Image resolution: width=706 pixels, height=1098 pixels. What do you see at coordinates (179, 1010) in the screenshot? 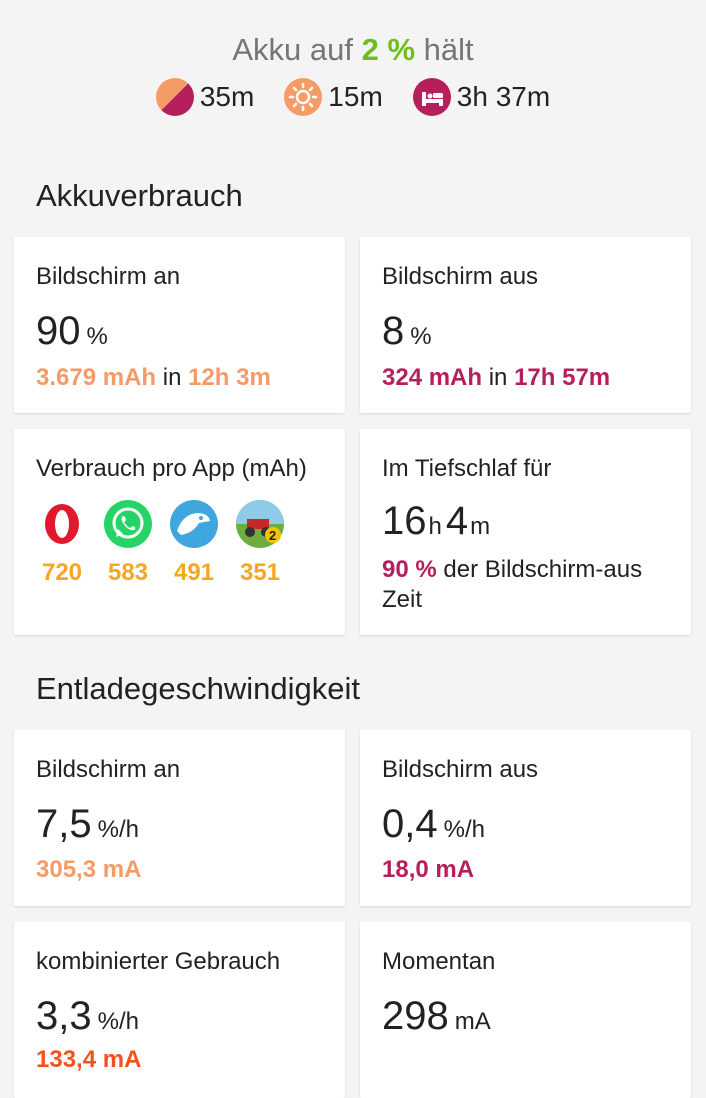
I see `card-discharge-combined: kombinierter Gebrauch 3,3 %/h 133,4 mA` at bounding box center [179, 1010].